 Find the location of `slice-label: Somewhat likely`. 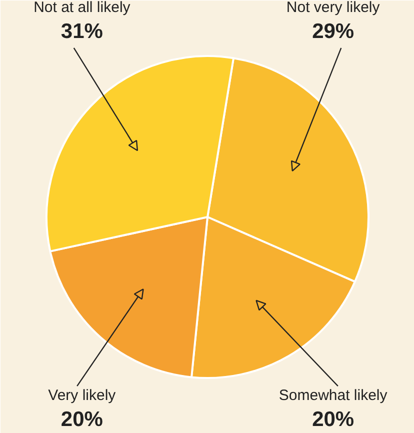

slice-label: Somewhat likely is located at coordinates (333, 395).